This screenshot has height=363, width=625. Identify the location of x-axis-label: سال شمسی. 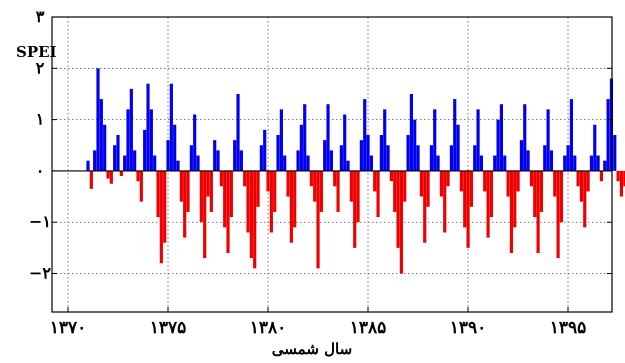
(312, 349).